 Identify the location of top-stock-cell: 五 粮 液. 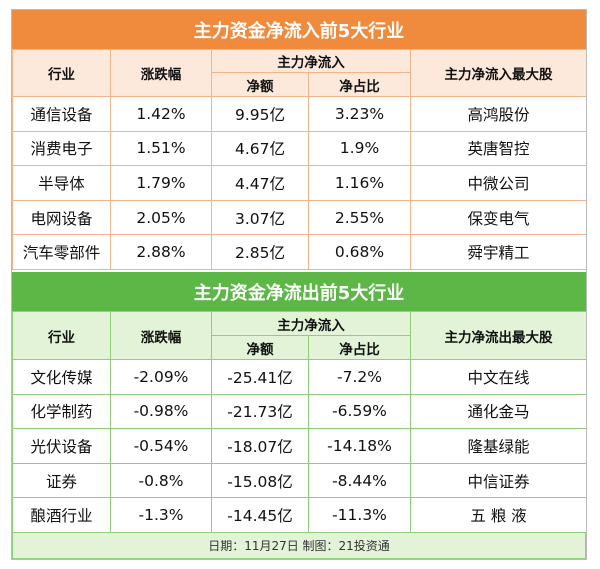
(498, 515).